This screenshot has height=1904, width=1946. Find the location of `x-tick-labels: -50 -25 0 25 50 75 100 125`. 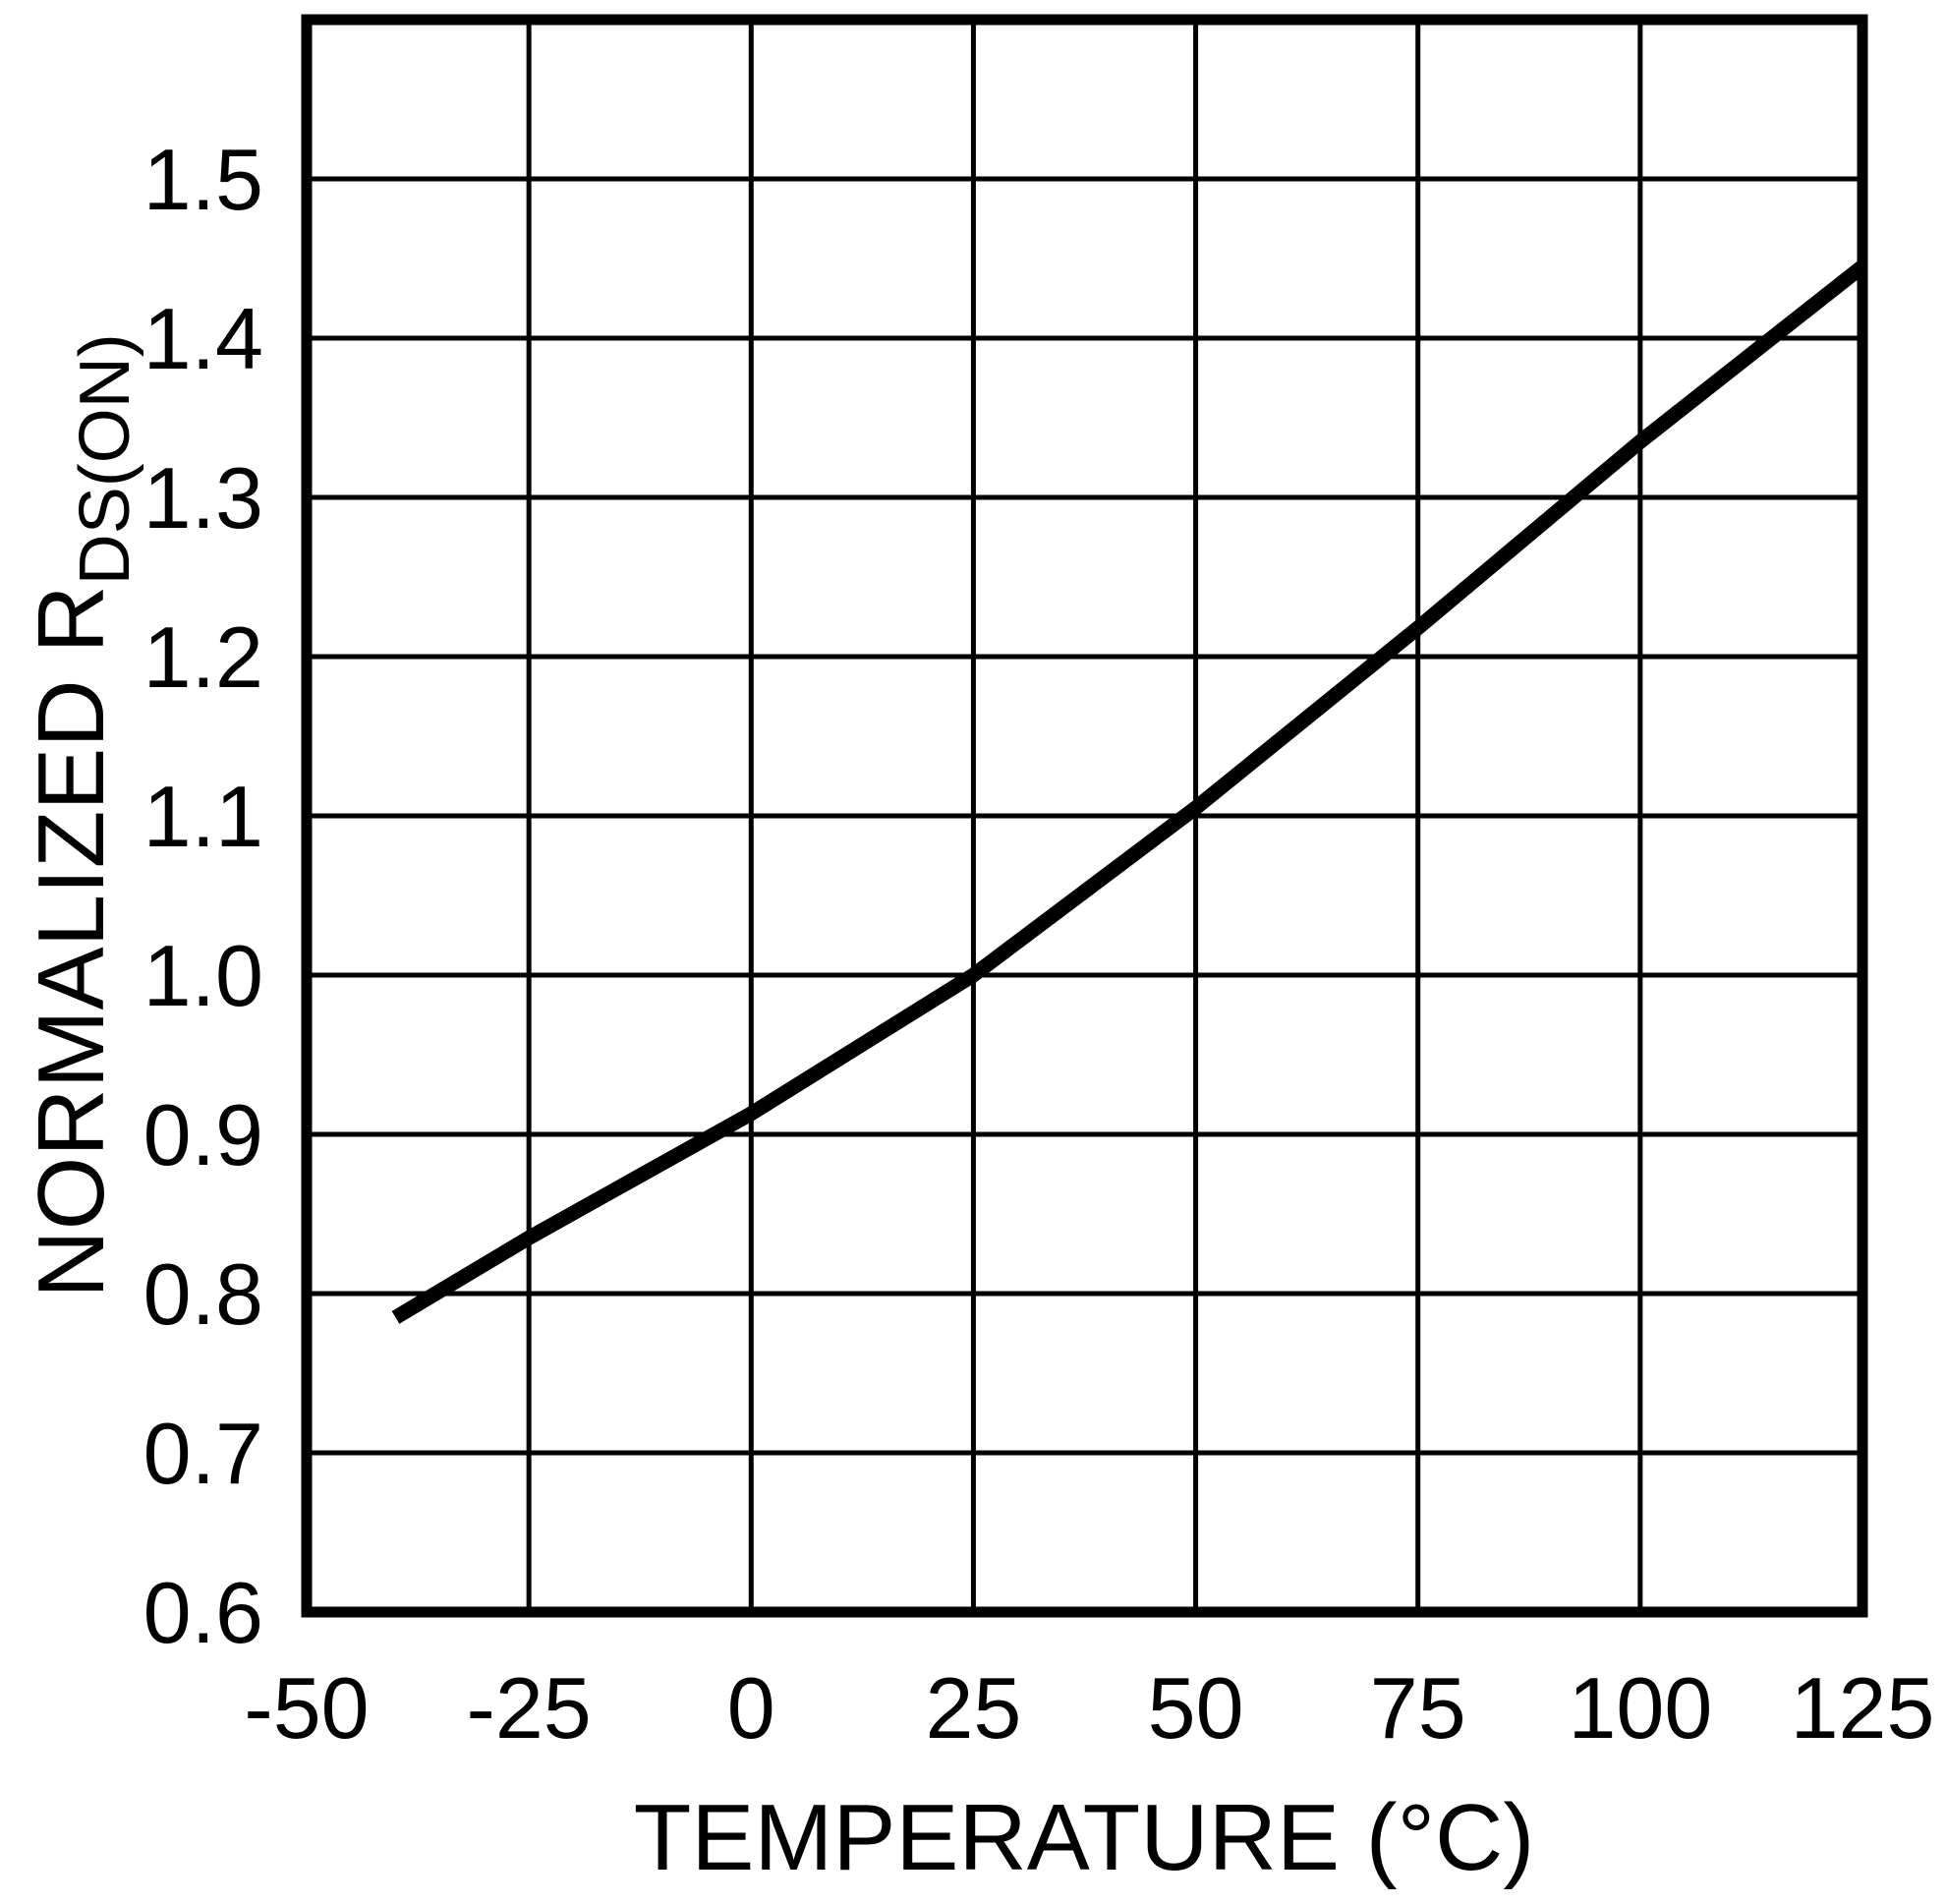

x-tick-labels: -50 -25 0 25 50 75 100 125 is located at coordinates (1089, 1708).